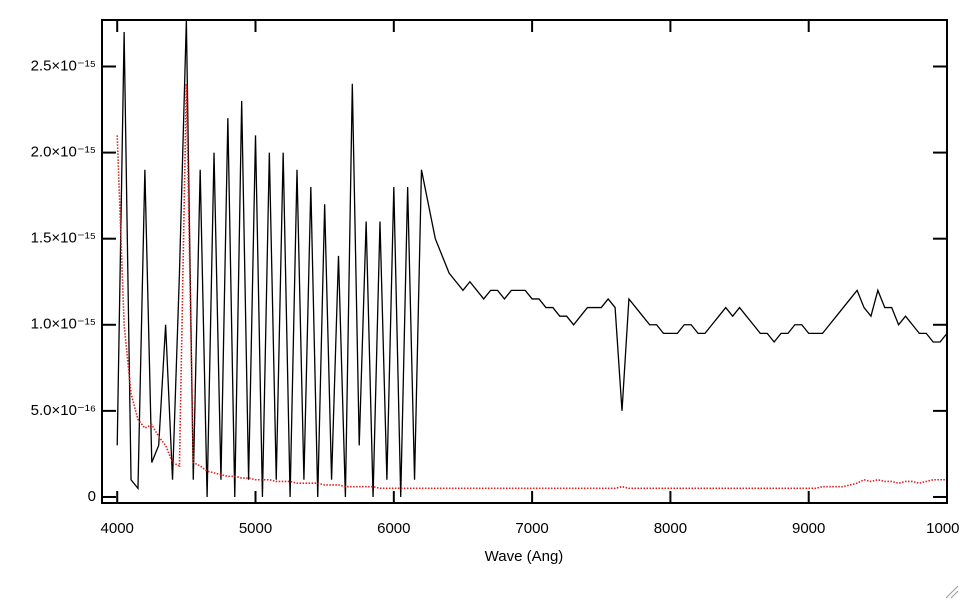 This screenshot has width=960, height=600. What do you see at coordinates (670, 528) in the screenshot?
I see `x-tick-label: 8000` at bounding box center [670, 528].